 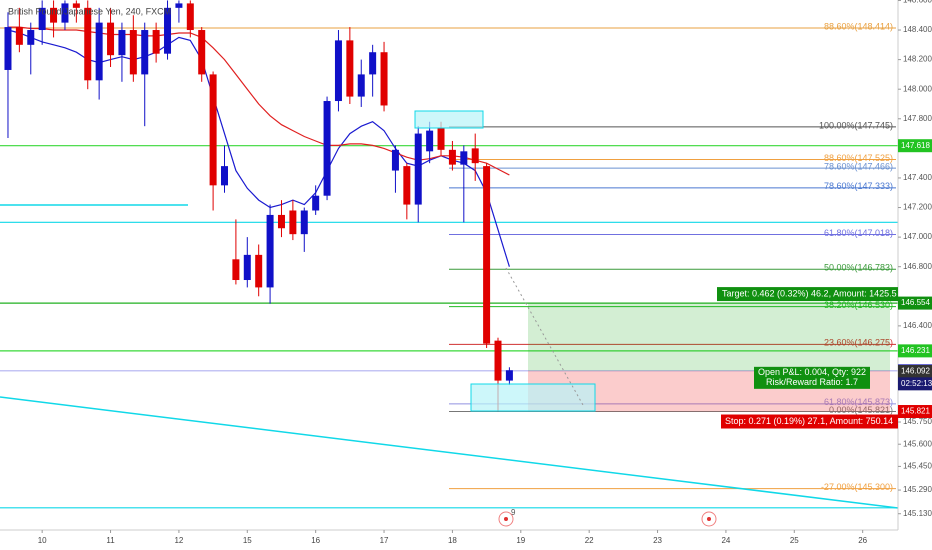 I want to click on fib-label: -27.00%(145.300), so click(x=857, y=487).